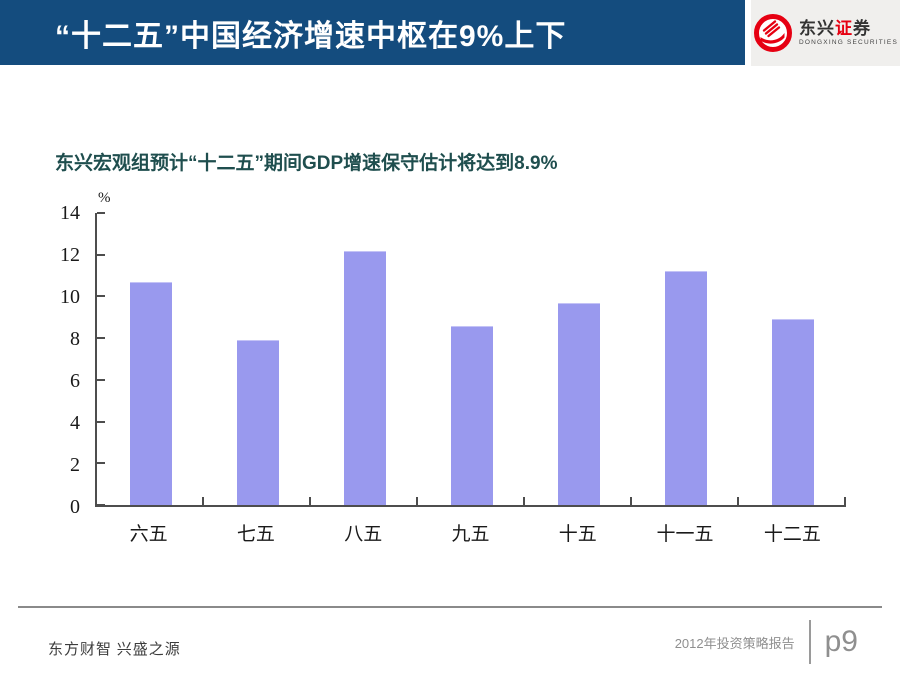 The width and height of the screenshot is (900, 675). Describe the element at coordinates (75, 381) in the screenshot. I see `y-axis-tick-label: 6` at that location.